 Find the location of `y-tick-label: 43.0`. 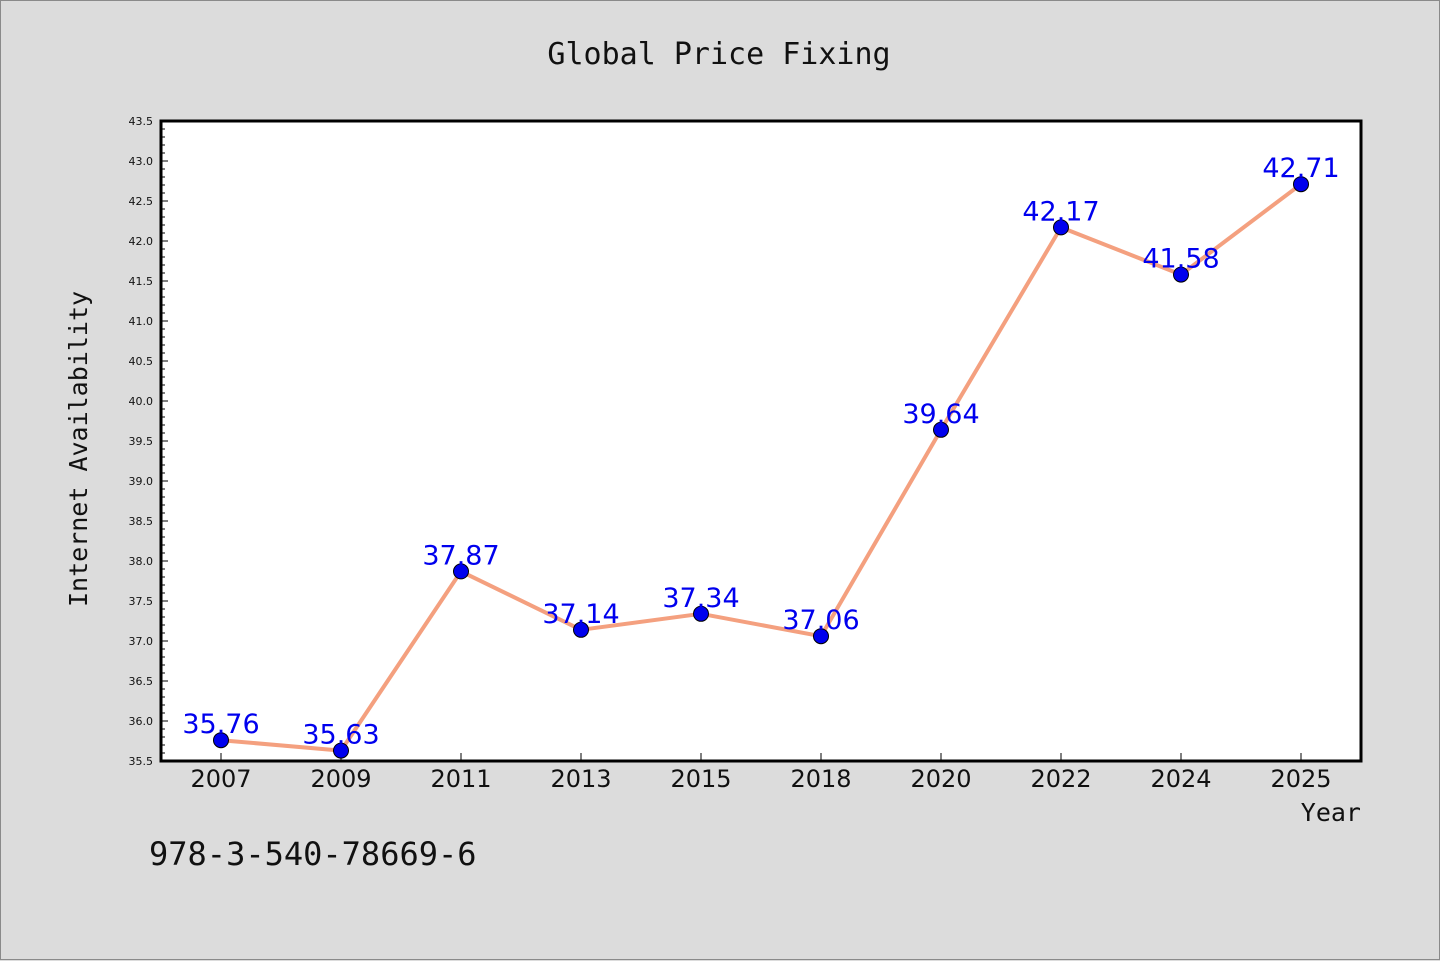

y-tick-label: 43.0 is located at coordinates (141, 161).